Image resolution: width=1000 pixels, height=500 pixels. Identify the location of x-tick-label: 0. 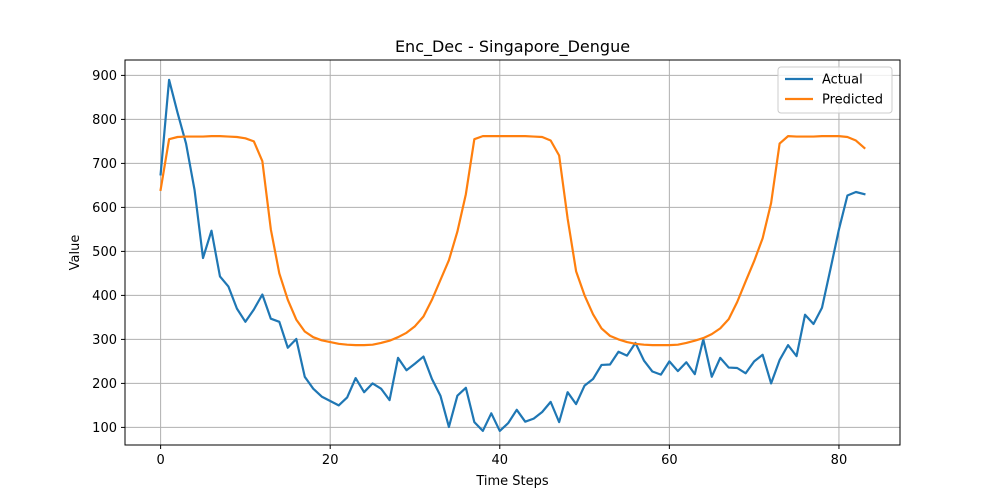
(160, 460).